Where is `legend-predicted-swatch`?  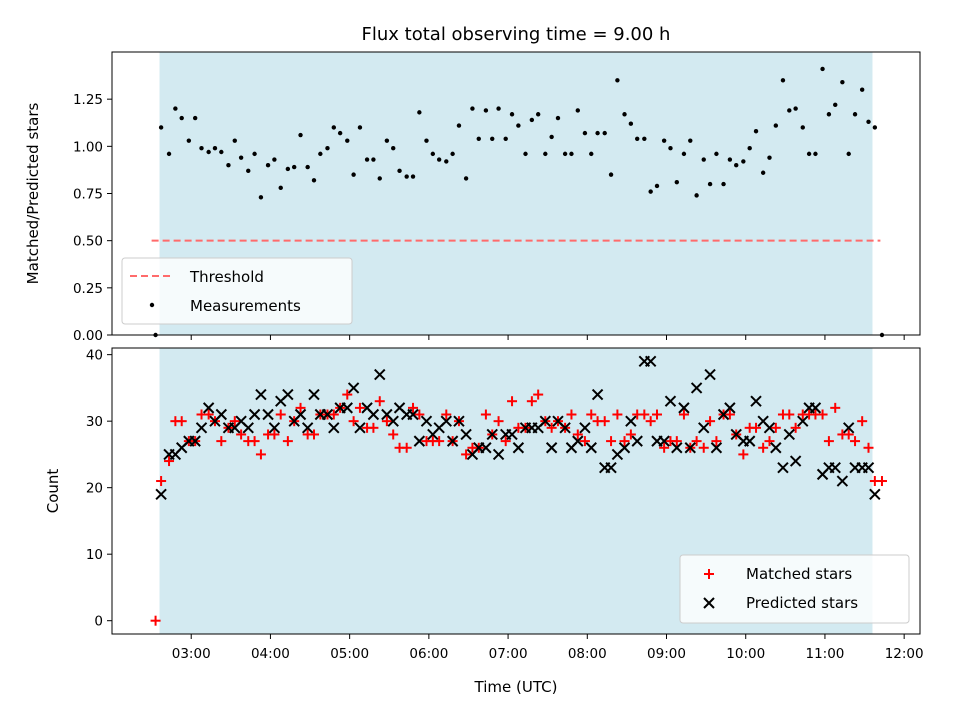 legend-predicted-swatch is located at coordinates (709, 603).